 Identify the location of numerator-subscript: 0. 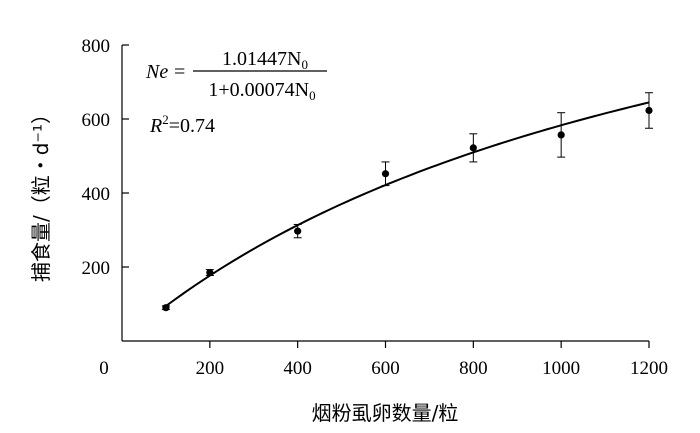
(304, 64).